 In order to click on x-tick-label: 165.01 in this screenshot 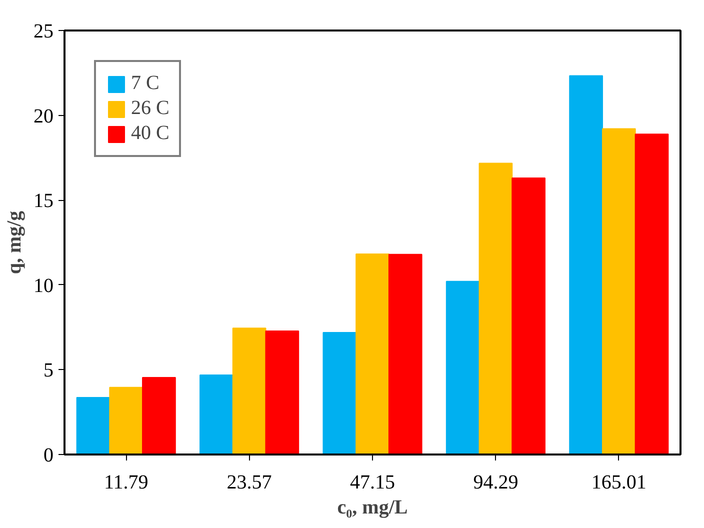, I will do `click(618, 483)`.